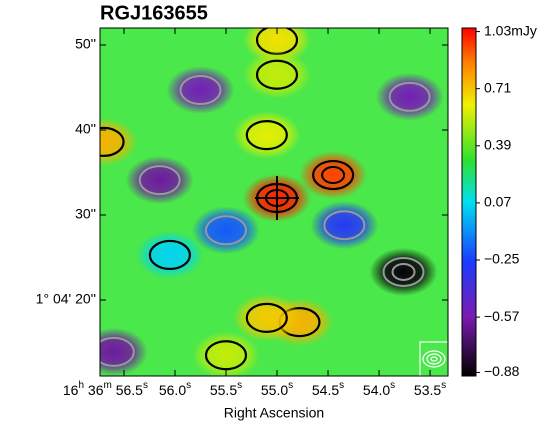 This screenshot has height=428, width=556. What do you see at coordinates (430, 389) in the screenshot?
I see `x-tick-label: 53.5s` at bounding box center [430, 389].